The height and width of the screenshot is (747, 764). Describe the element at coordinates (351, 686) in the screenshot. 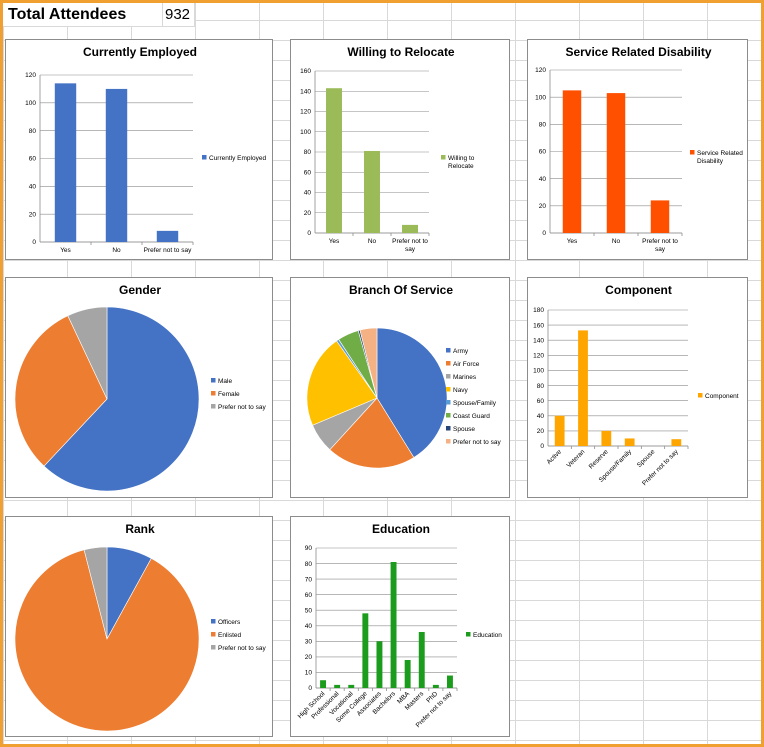

I see `bar-vocational` at that location.